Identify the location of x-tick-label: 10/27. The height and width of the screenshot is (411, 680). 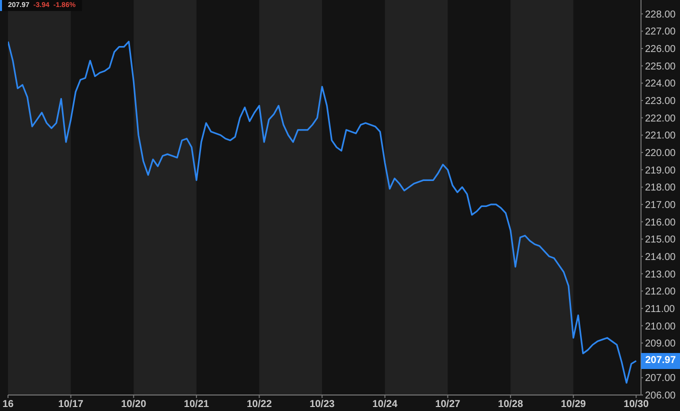
(448, 404).